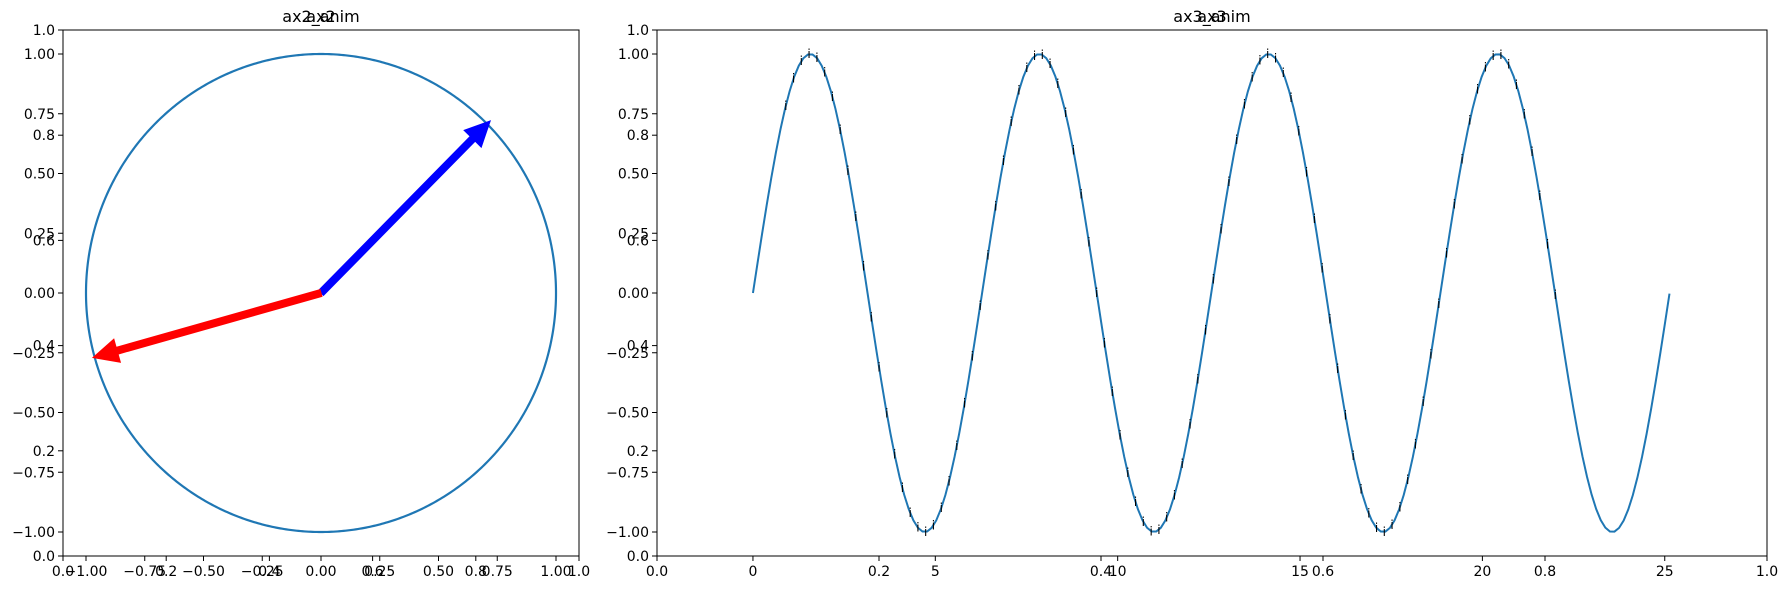 This screenshot has height=590, width=1790. Describe the element at coordinates (203, 572) in the screenshot. I see `x-tick-label: −0.50` at that location.